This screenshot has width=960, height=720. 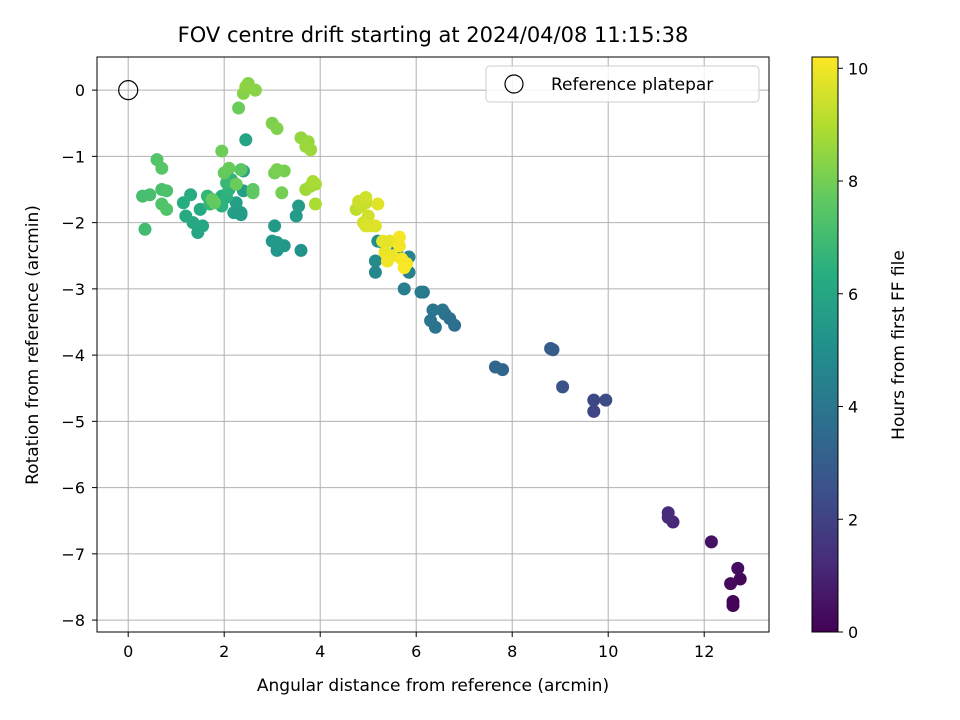 What do you see at coordinates (899, 345) in the screenshot?
I see `colorbar-label: Hours from first FF file` at bounding box center [899, 345].